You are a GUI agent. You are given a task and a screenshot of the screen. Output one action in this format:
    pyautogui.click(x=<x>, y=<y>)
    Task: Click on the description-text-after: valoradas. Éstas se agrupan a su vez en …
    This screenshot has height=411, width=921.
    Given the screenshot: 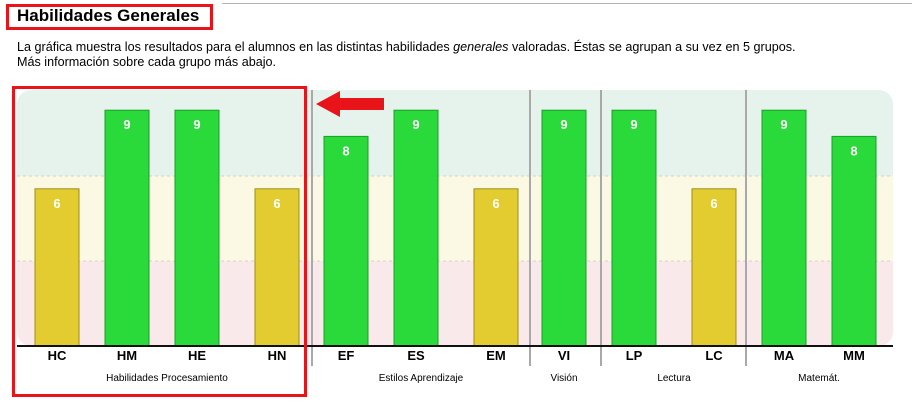 What is the action you would take?
    pyautogui.click(x=652, y=47)
    